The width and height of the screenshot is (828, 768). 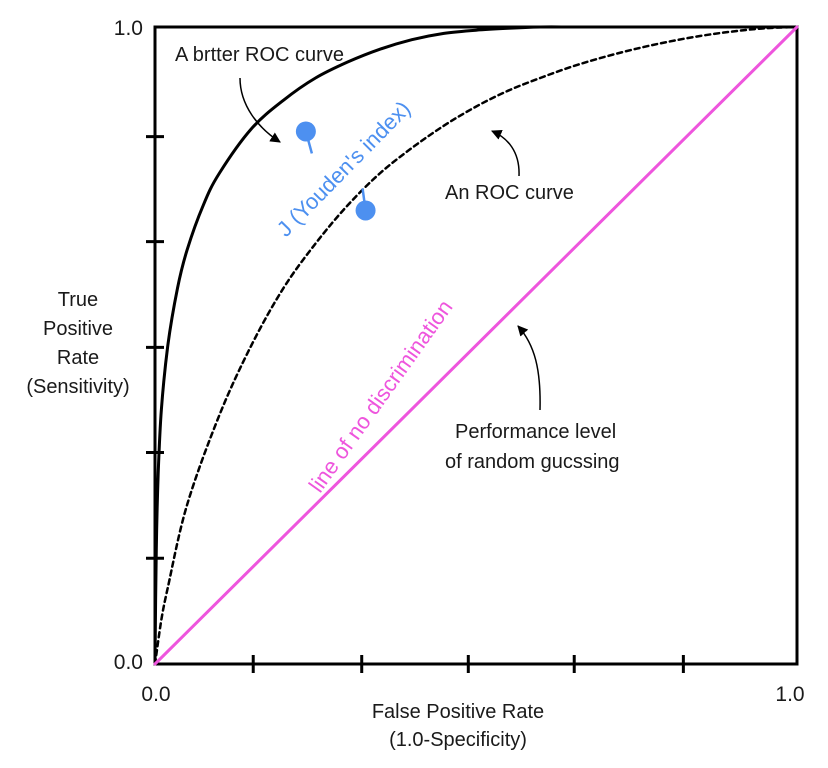 I want to click on y-axis-title-line3: Rate, so click(x=78, y=358).